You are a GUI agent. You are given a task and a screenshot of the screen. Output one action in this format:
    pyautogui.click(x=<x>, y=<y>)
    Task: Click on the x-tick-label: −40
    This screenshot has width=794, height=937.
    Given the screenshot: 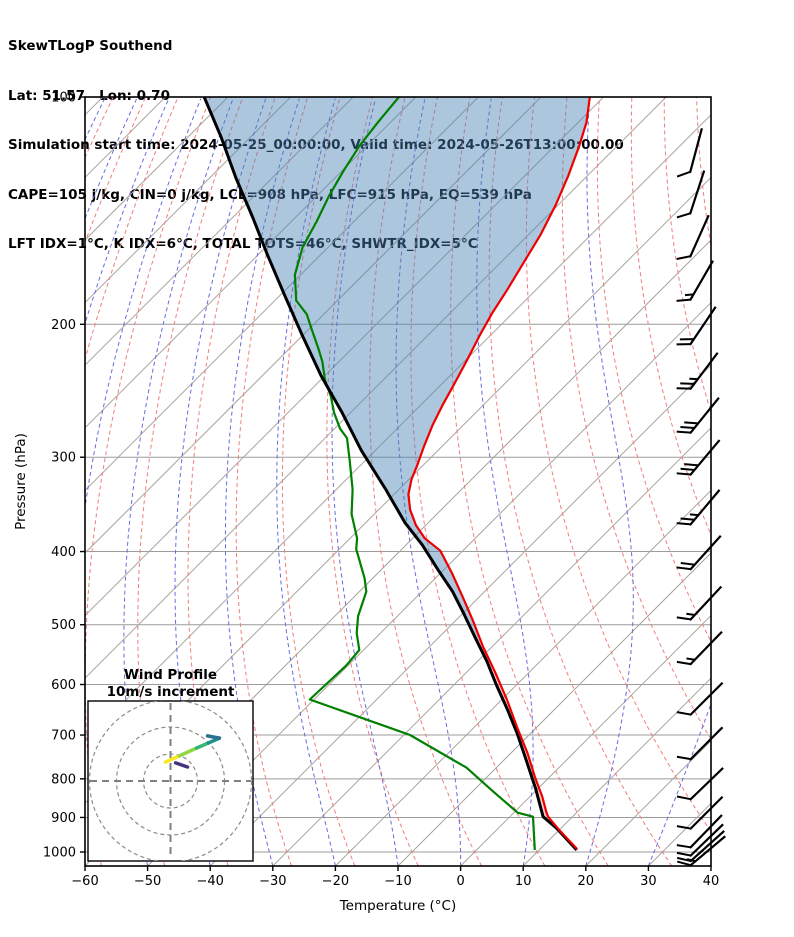 What is the action you would take?
    pyautogui.click(x=209, y=881)
    